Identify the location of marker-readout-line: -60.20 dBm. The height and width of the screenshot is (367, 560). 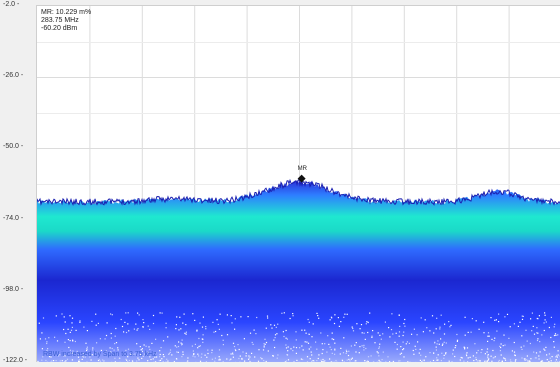
(59, 28).